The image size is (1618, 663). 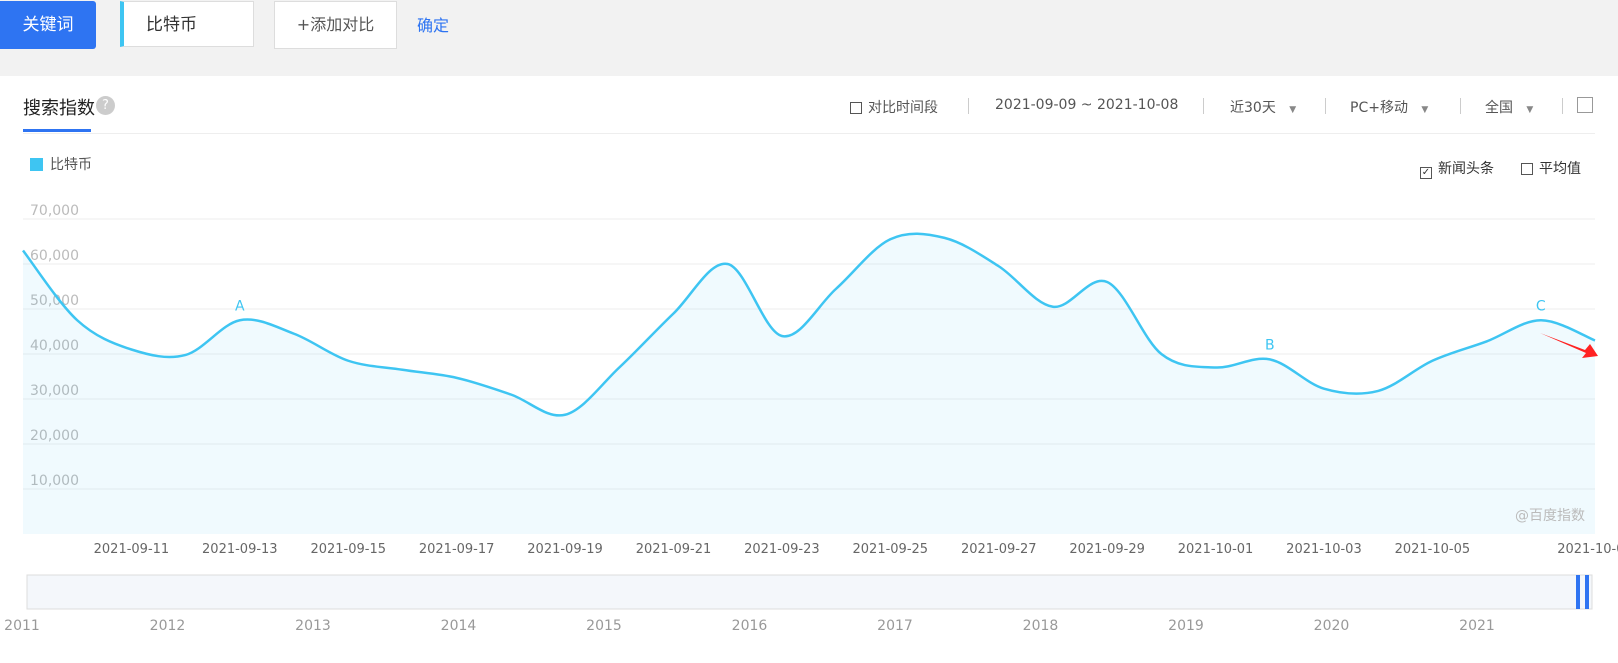 What do you see at coordinates (54, 346) in the screenshot?
I see `y-tick-label: 40,000` at bounding box center [54, 346].